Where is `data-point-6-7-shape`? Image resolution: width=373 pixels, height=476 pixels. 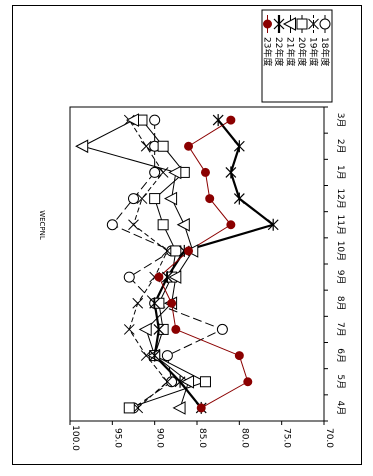 data-point-6-7-shape is located at coordinates (189, 251).